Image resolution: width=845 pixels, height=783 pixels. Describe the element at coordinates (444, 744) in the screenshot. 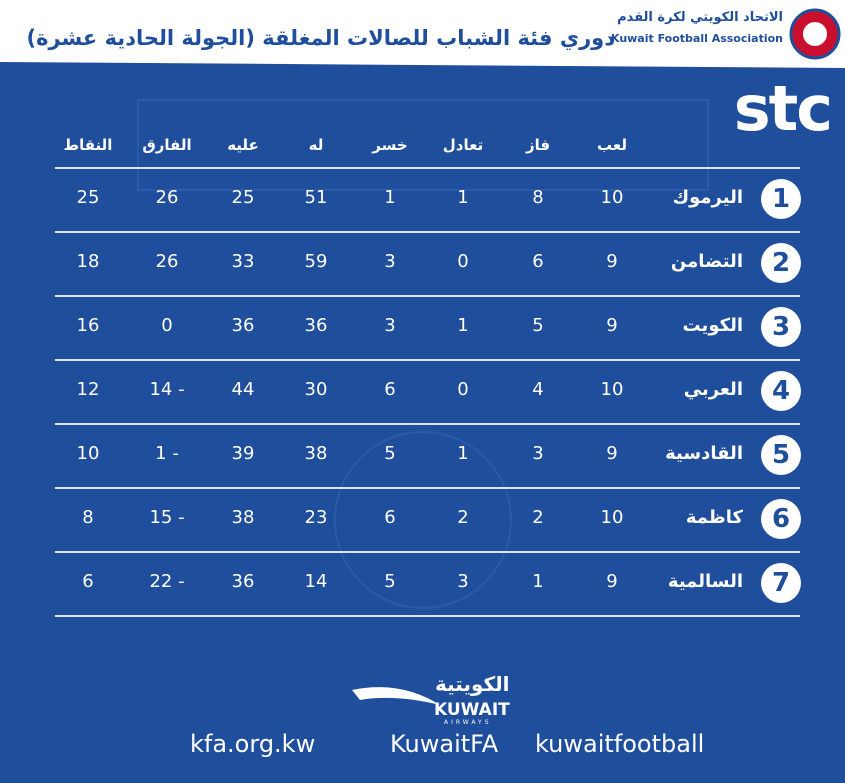

I see `social-handle: KuwaitFA` at that location.